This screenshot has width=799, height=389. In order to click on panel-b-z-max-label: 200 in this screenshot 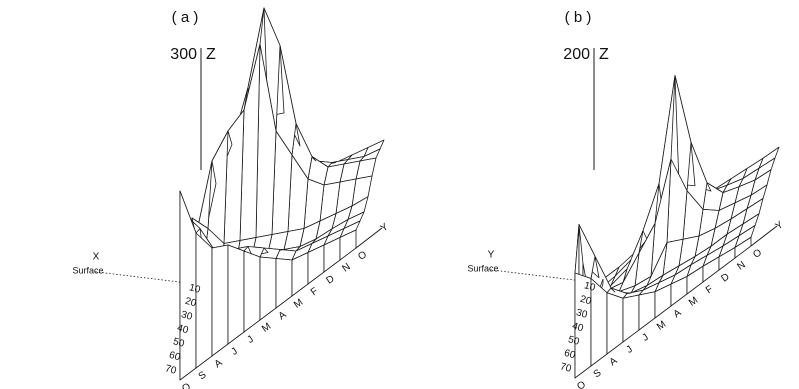, I will do `click(576, 54)`.